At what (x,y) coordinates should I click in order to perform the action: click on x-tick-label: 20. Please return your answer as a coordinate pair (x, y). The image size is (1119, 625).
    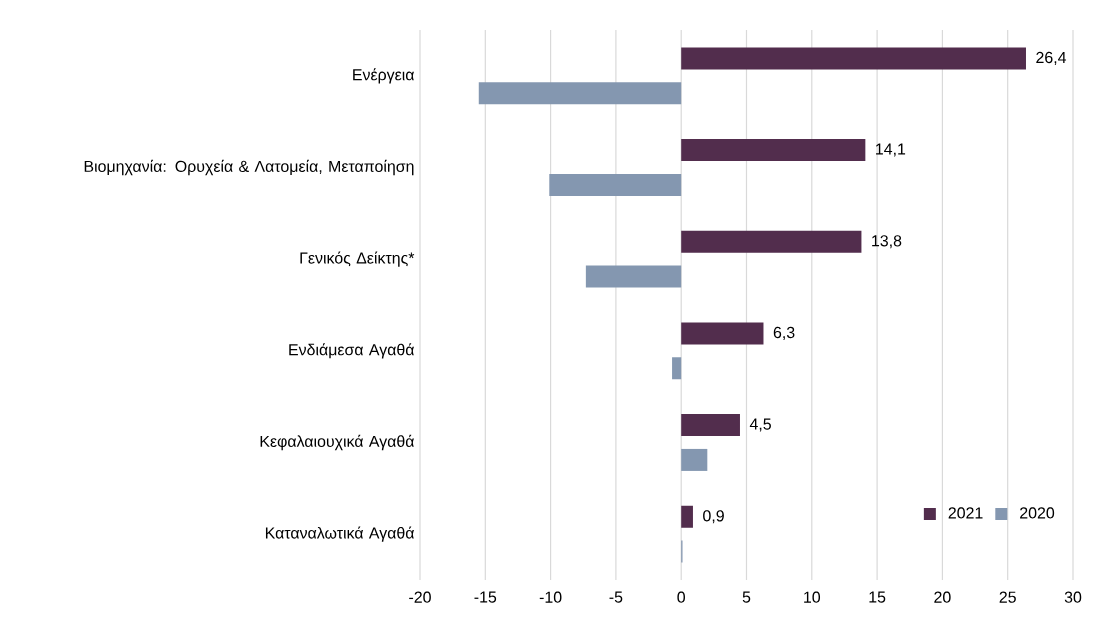
    Looking at the image, I should click on (942, 597).